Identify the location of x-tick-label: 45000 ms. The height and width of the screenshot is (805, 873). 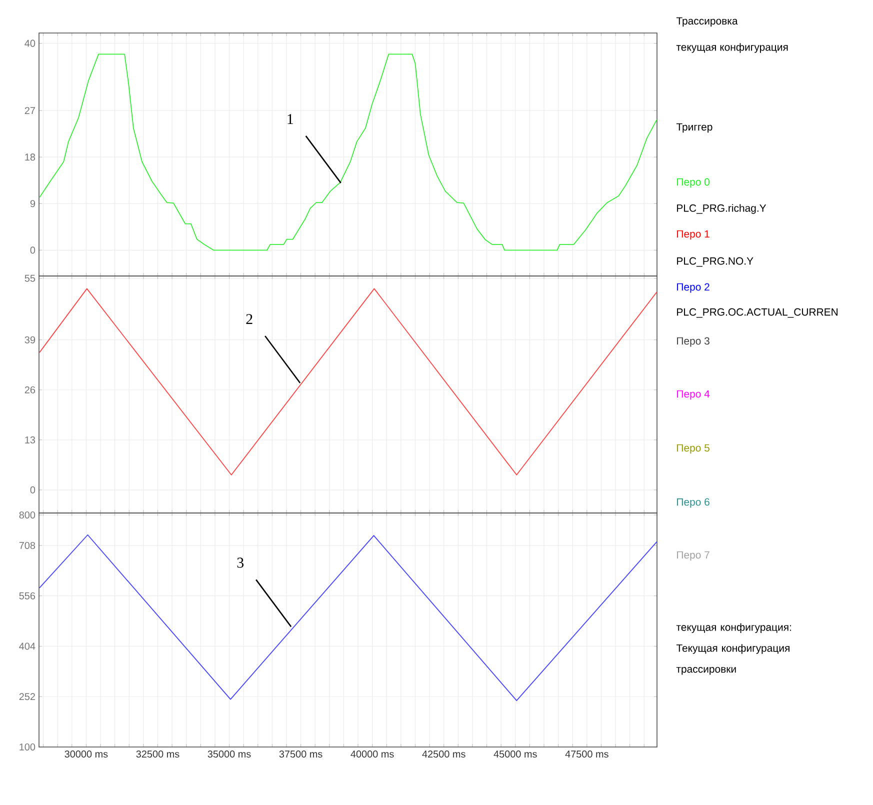
(515, 754).